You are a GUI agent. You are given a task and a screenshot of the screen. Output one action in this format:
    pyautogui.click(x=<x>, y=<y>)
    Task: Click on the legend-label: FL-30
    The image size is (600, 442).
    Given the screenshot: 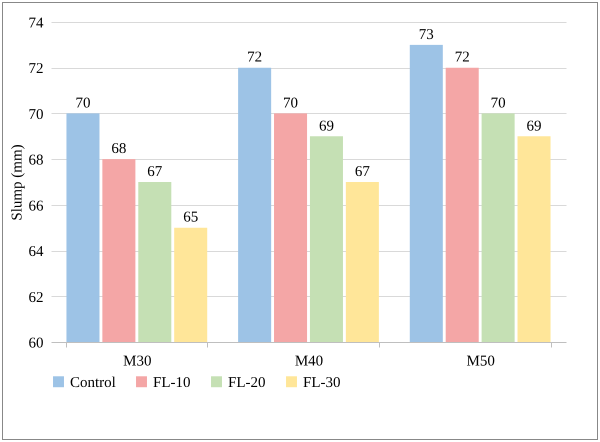 What is the action you would take?
    pyautogui.click(x=321, y=382)
    